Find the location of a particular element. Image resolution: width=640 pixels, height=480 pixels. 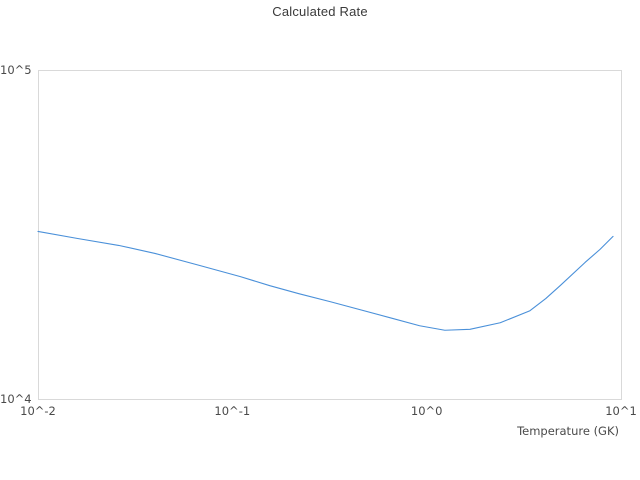

y-tick-label: 10^4 is located at coordinates (16, 399).